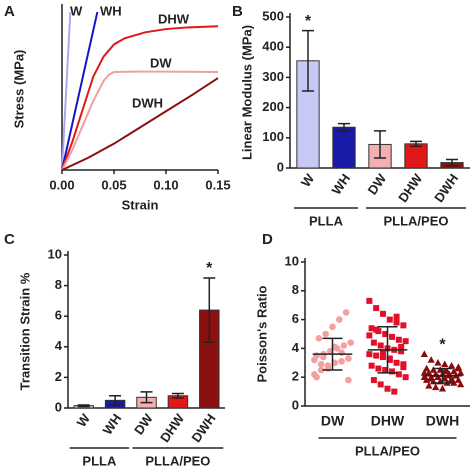 The image size is (474, 474). Describe the element at coordinates (111, 10) in the screenshot. I see `curve-label: WH` at that location.